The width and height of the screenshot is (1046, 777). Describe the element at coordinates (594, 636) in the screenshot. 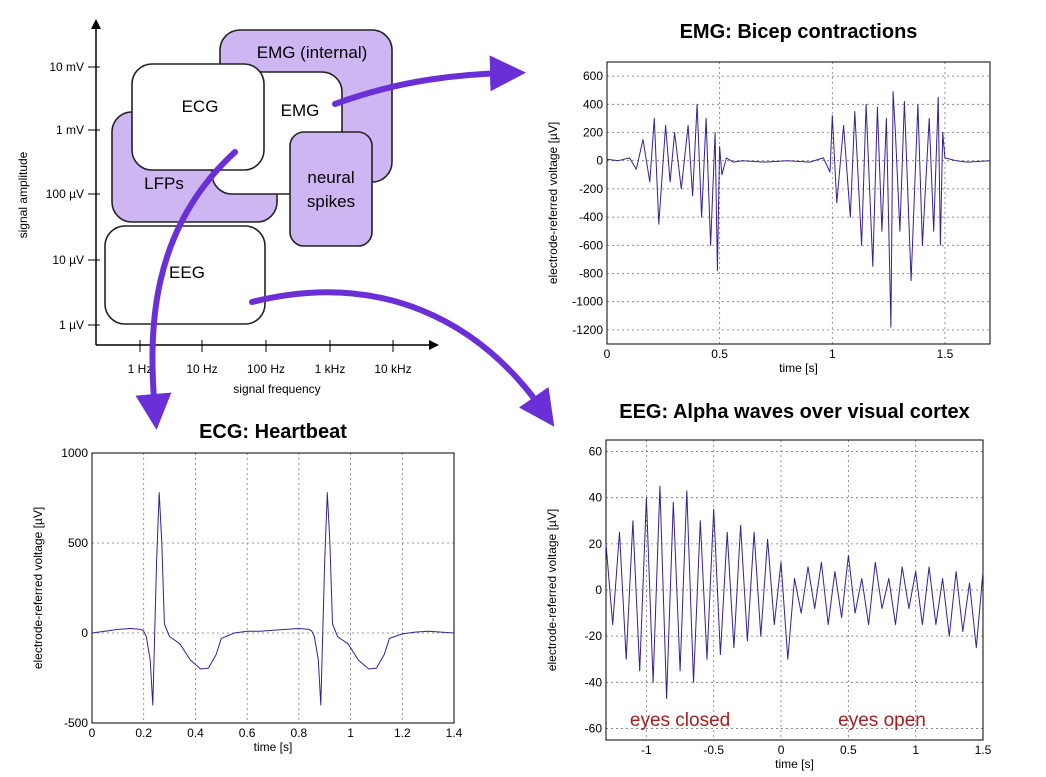

I see `eeg-ytick-label: -20` at that location.